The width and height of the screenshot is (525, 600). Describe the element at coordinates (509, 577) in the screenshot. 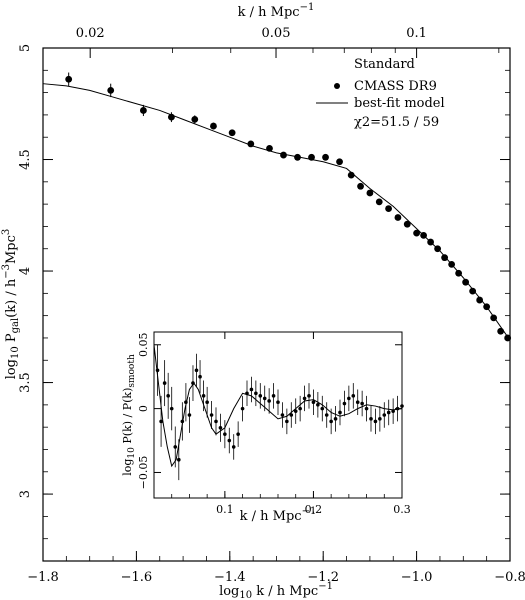

I see `x-tick-label: −0.8` at that location.